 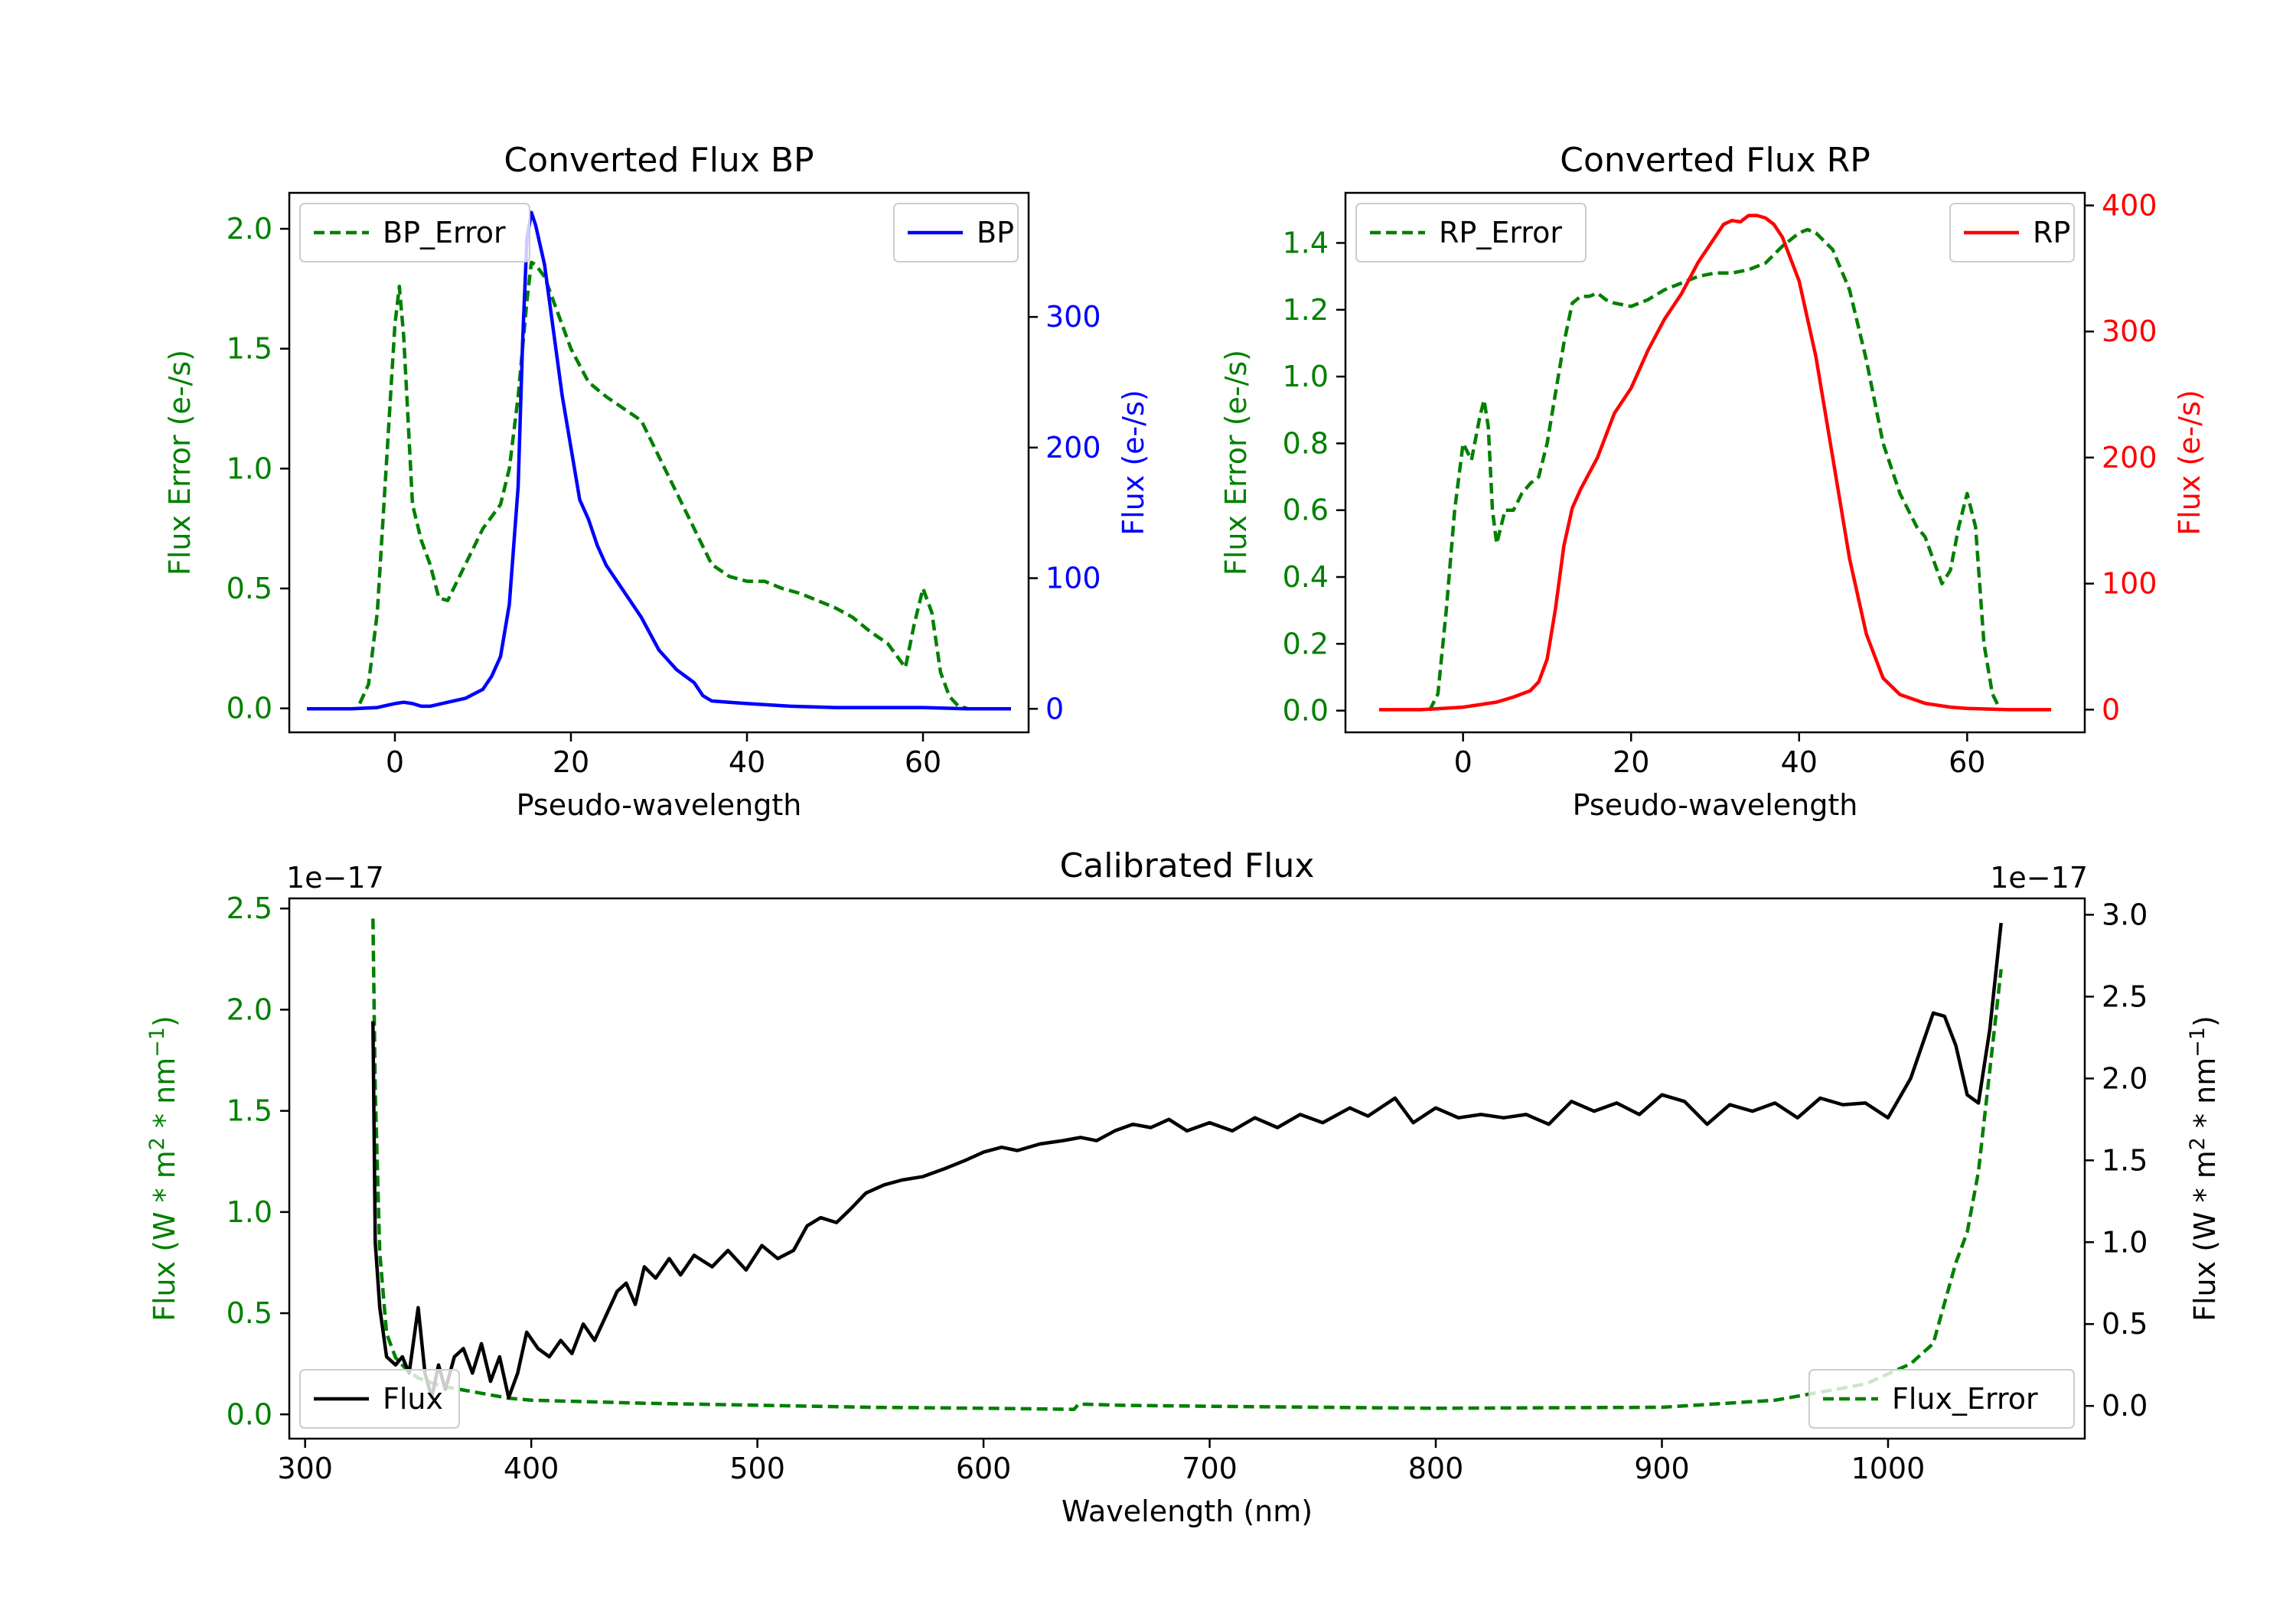 I want to click on x-tick-label: 800, so click(x=1436, y=1468).